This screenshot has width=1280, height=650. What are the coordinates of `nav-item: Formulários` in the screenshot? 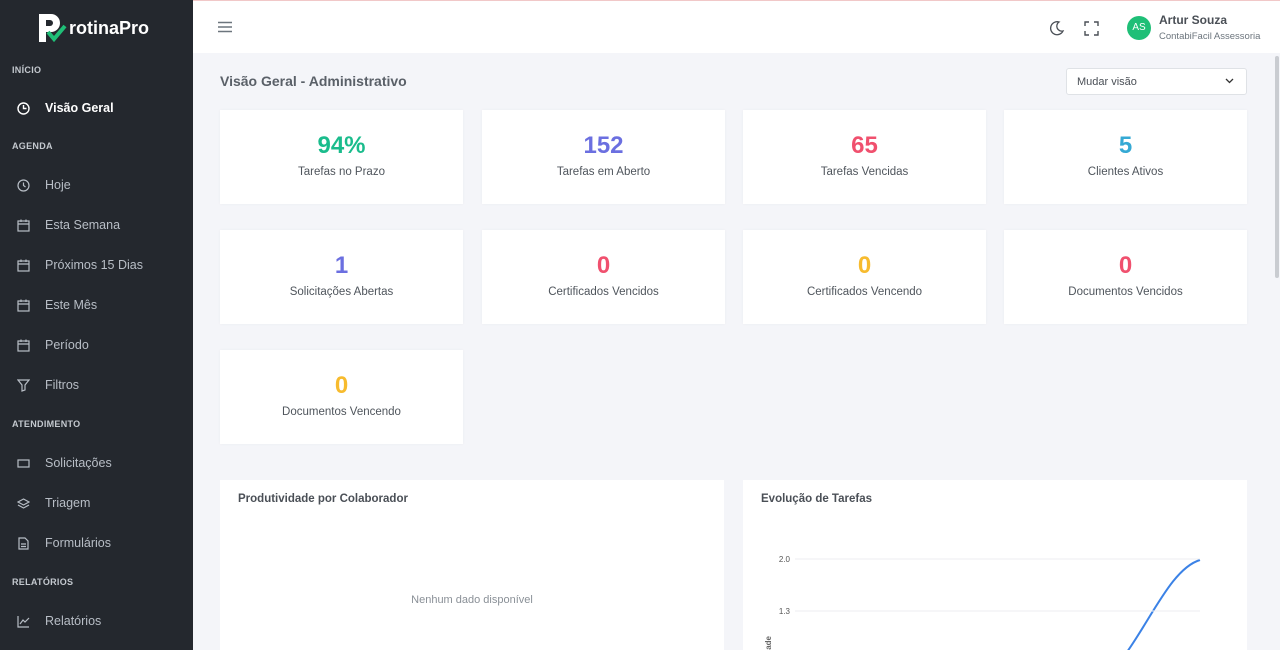 It's located at (96, 543).